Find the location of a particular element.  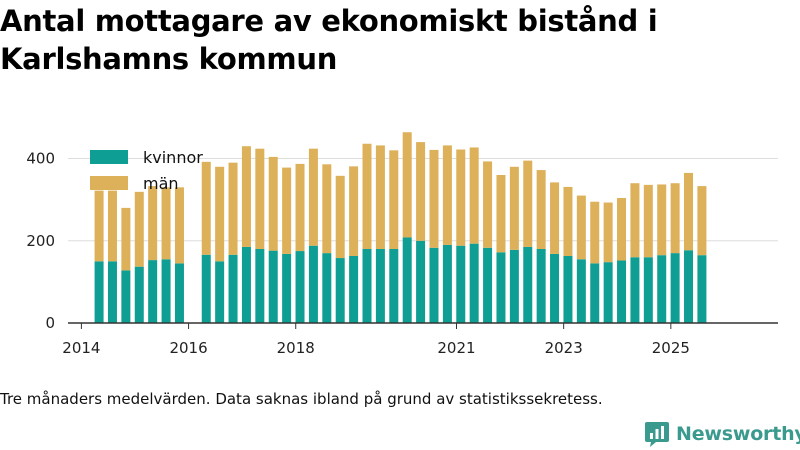

x-tick-label: 2021 is located at coordinates (456, 348).